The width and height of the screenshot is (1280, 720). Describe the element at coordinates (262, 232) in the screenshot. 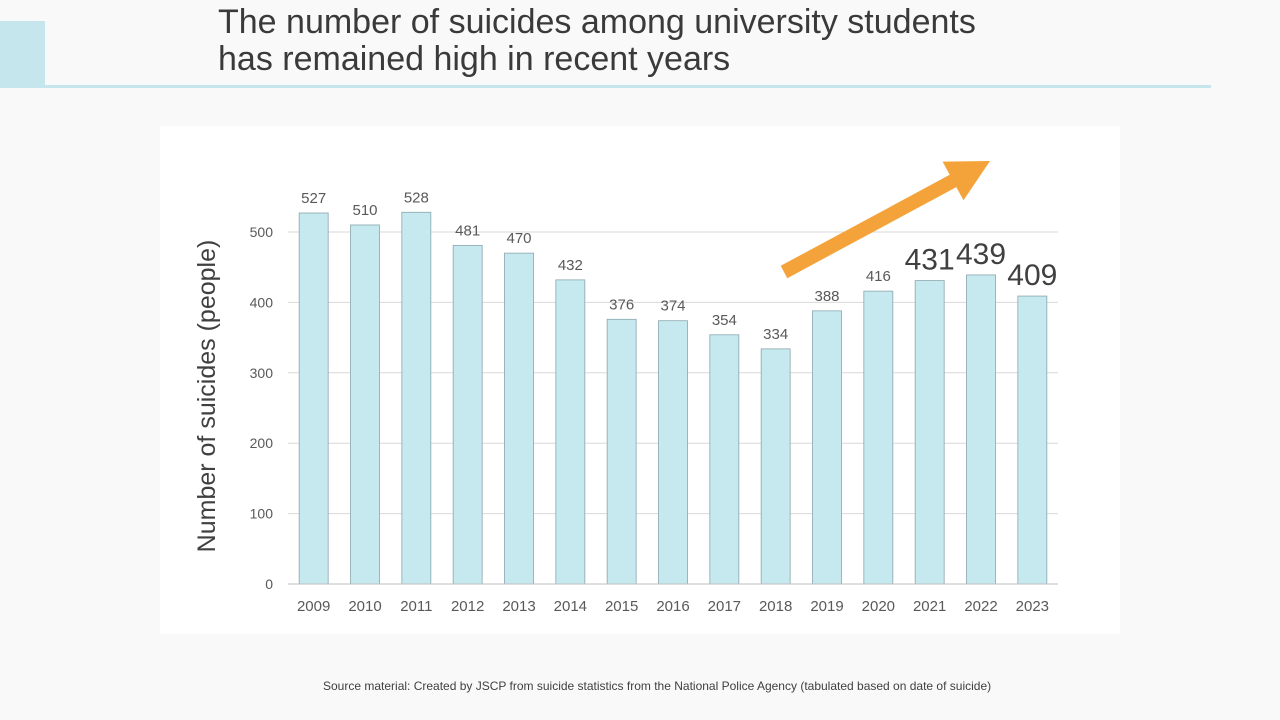

I see `y-tick-label: 500` at that location.